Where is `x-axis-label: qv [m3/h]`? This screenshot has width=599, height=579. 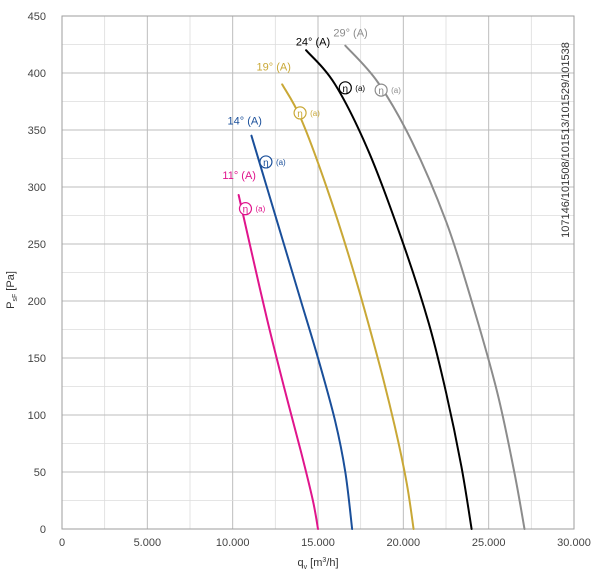
x-axis-label: qv [m3/h] is located at coordinates (317, 564).